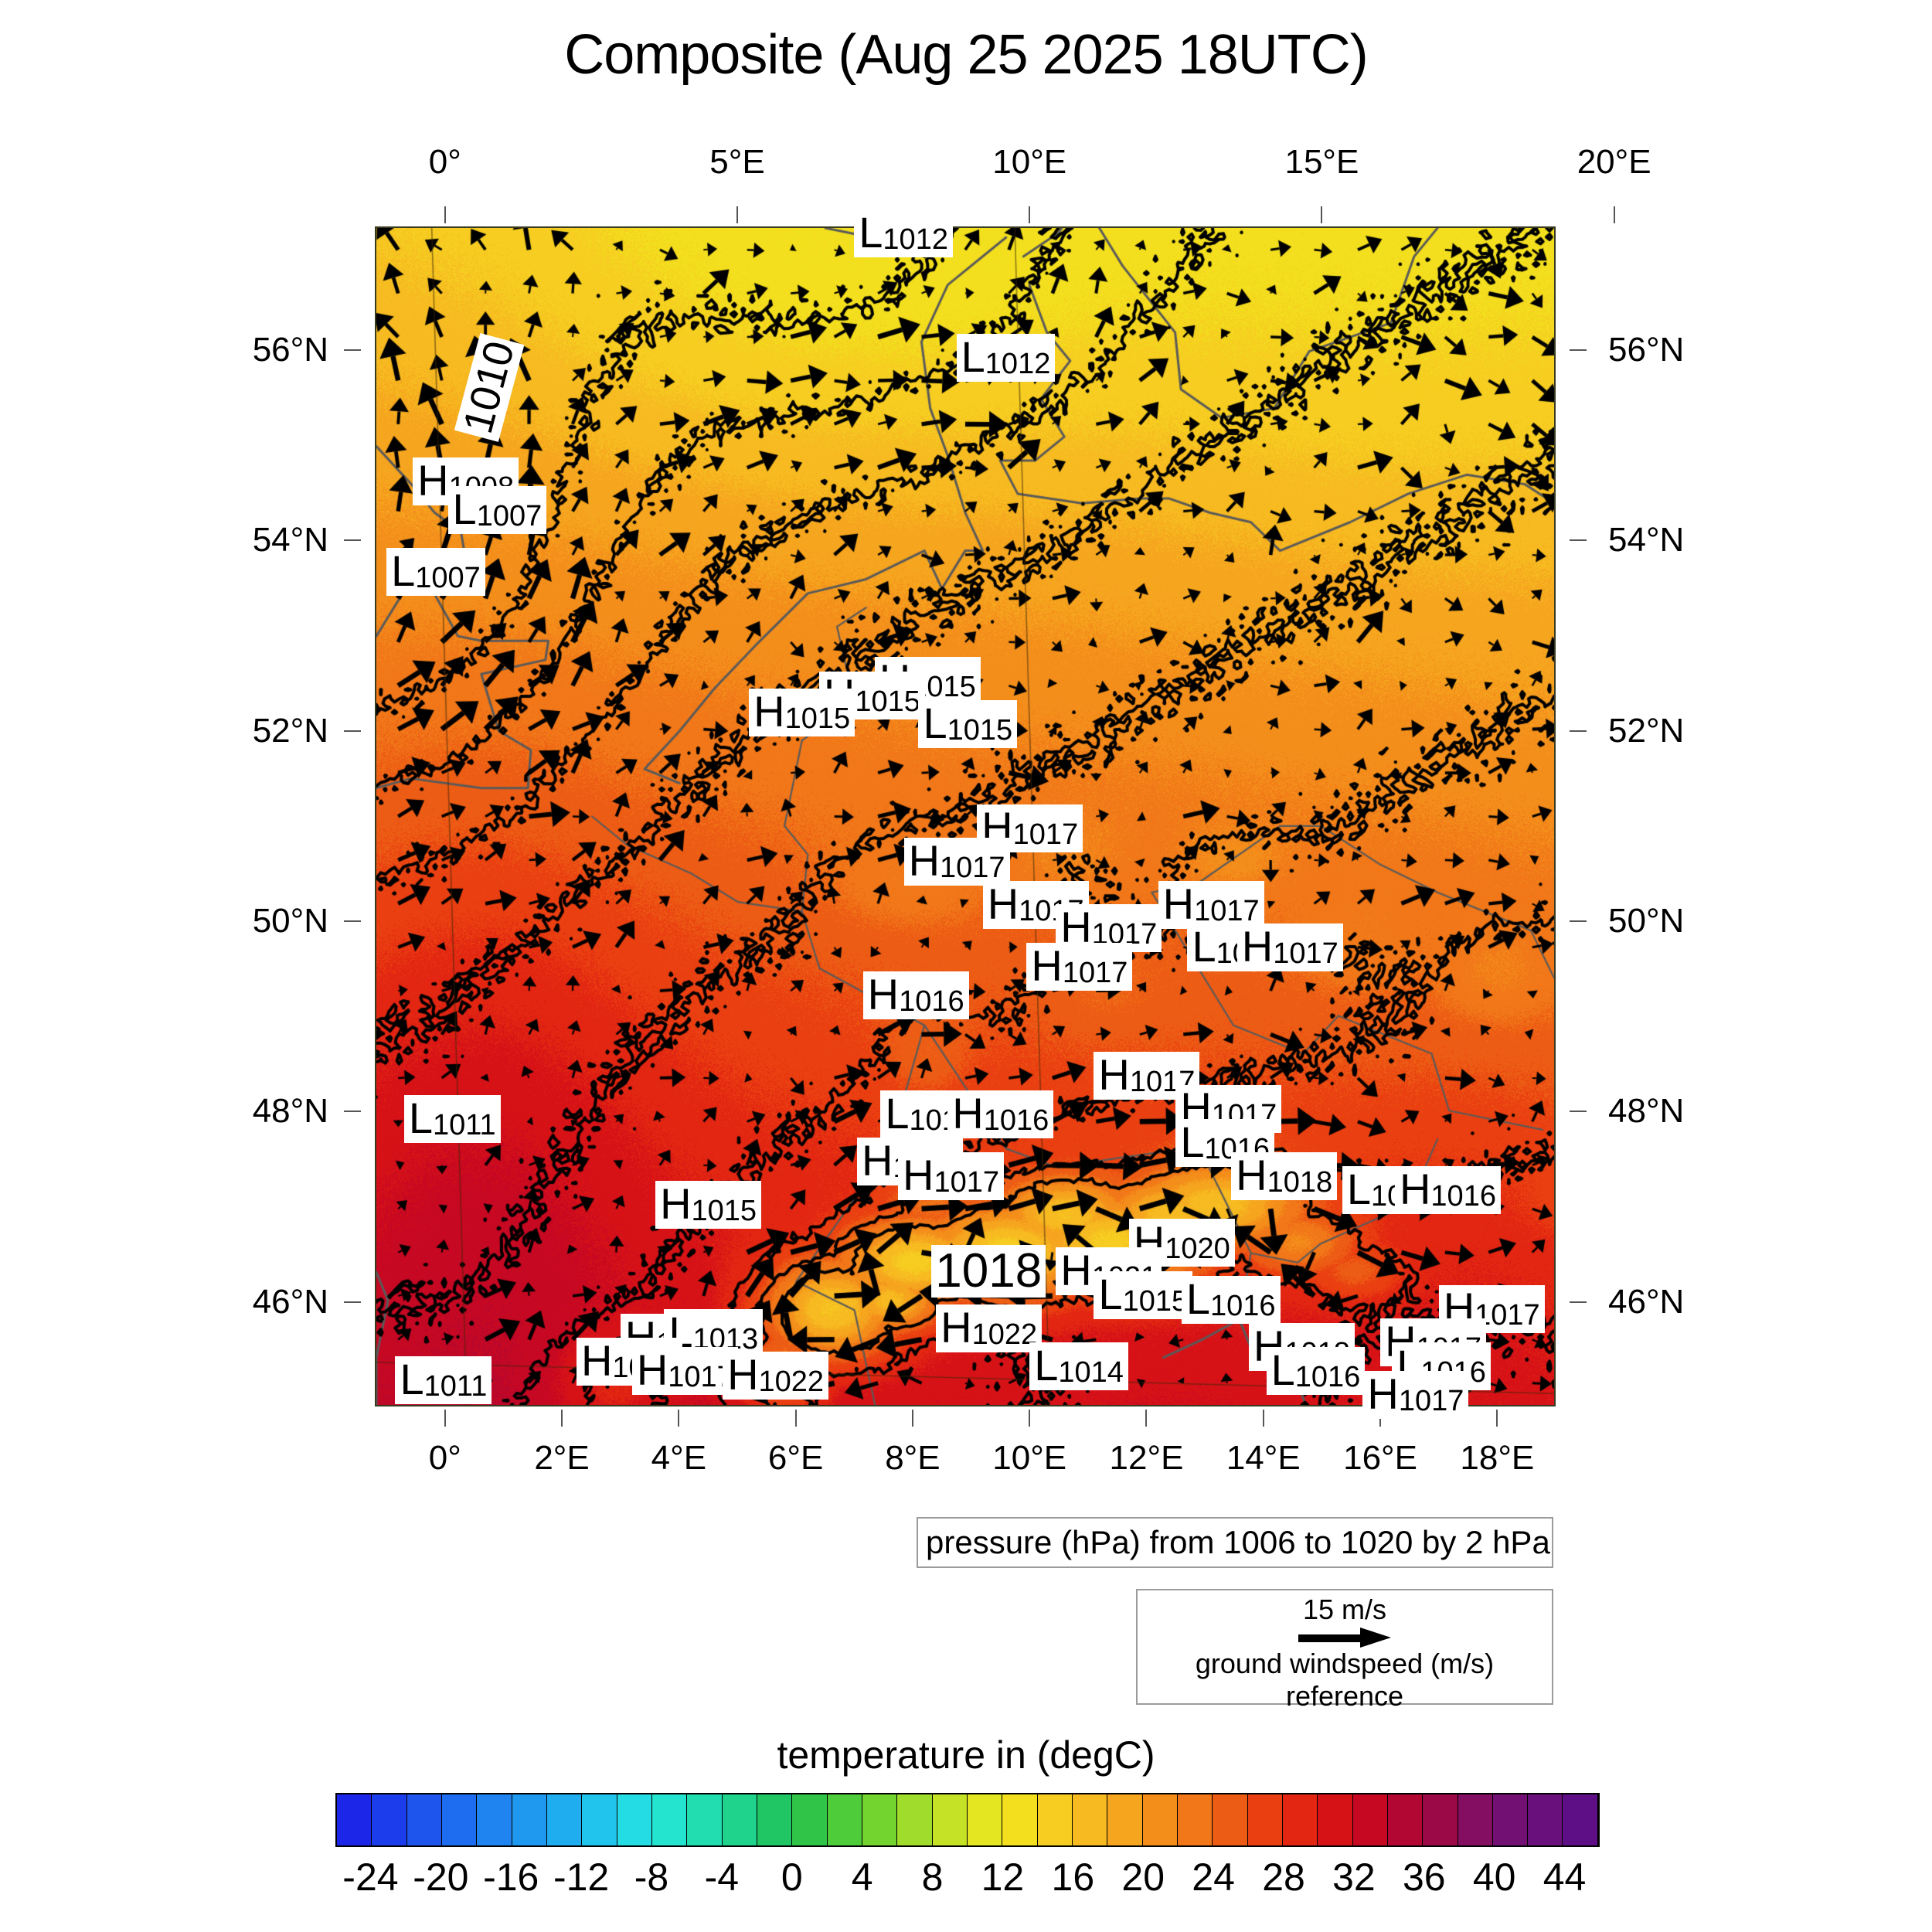  Describe the element at coordinates (1354, 1877) in the screenshot. I see `colorbar-tick-label: 32` at that location.